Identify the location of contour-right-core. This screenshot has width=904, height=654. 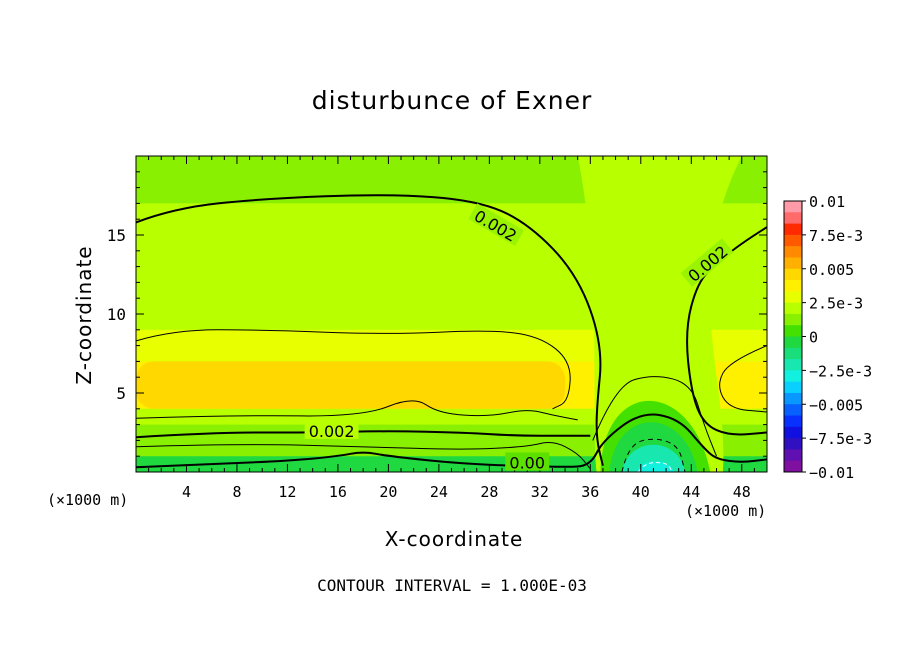
(743, 379).